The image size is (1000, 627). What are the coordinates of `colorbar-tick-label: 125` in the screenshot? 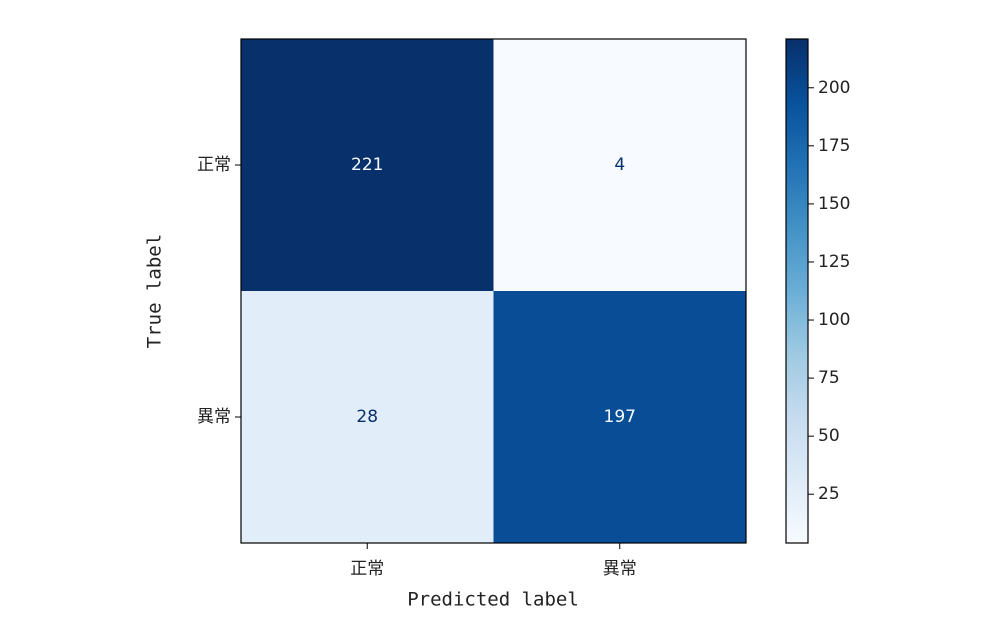 It's located at (834, 262).